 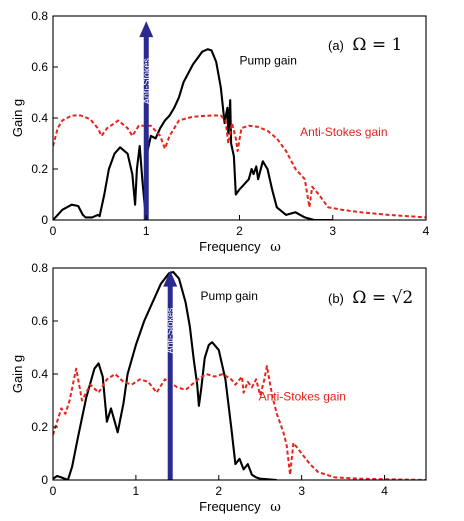 I want to click on panel-label: (b) Ω = √2, so click(x=370, y=298).